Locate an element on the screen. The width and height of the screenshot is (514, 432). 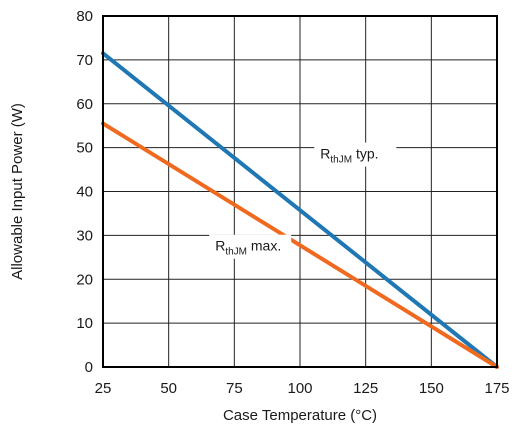
y-tick-label: 80 is located at coordinates (84, 16).